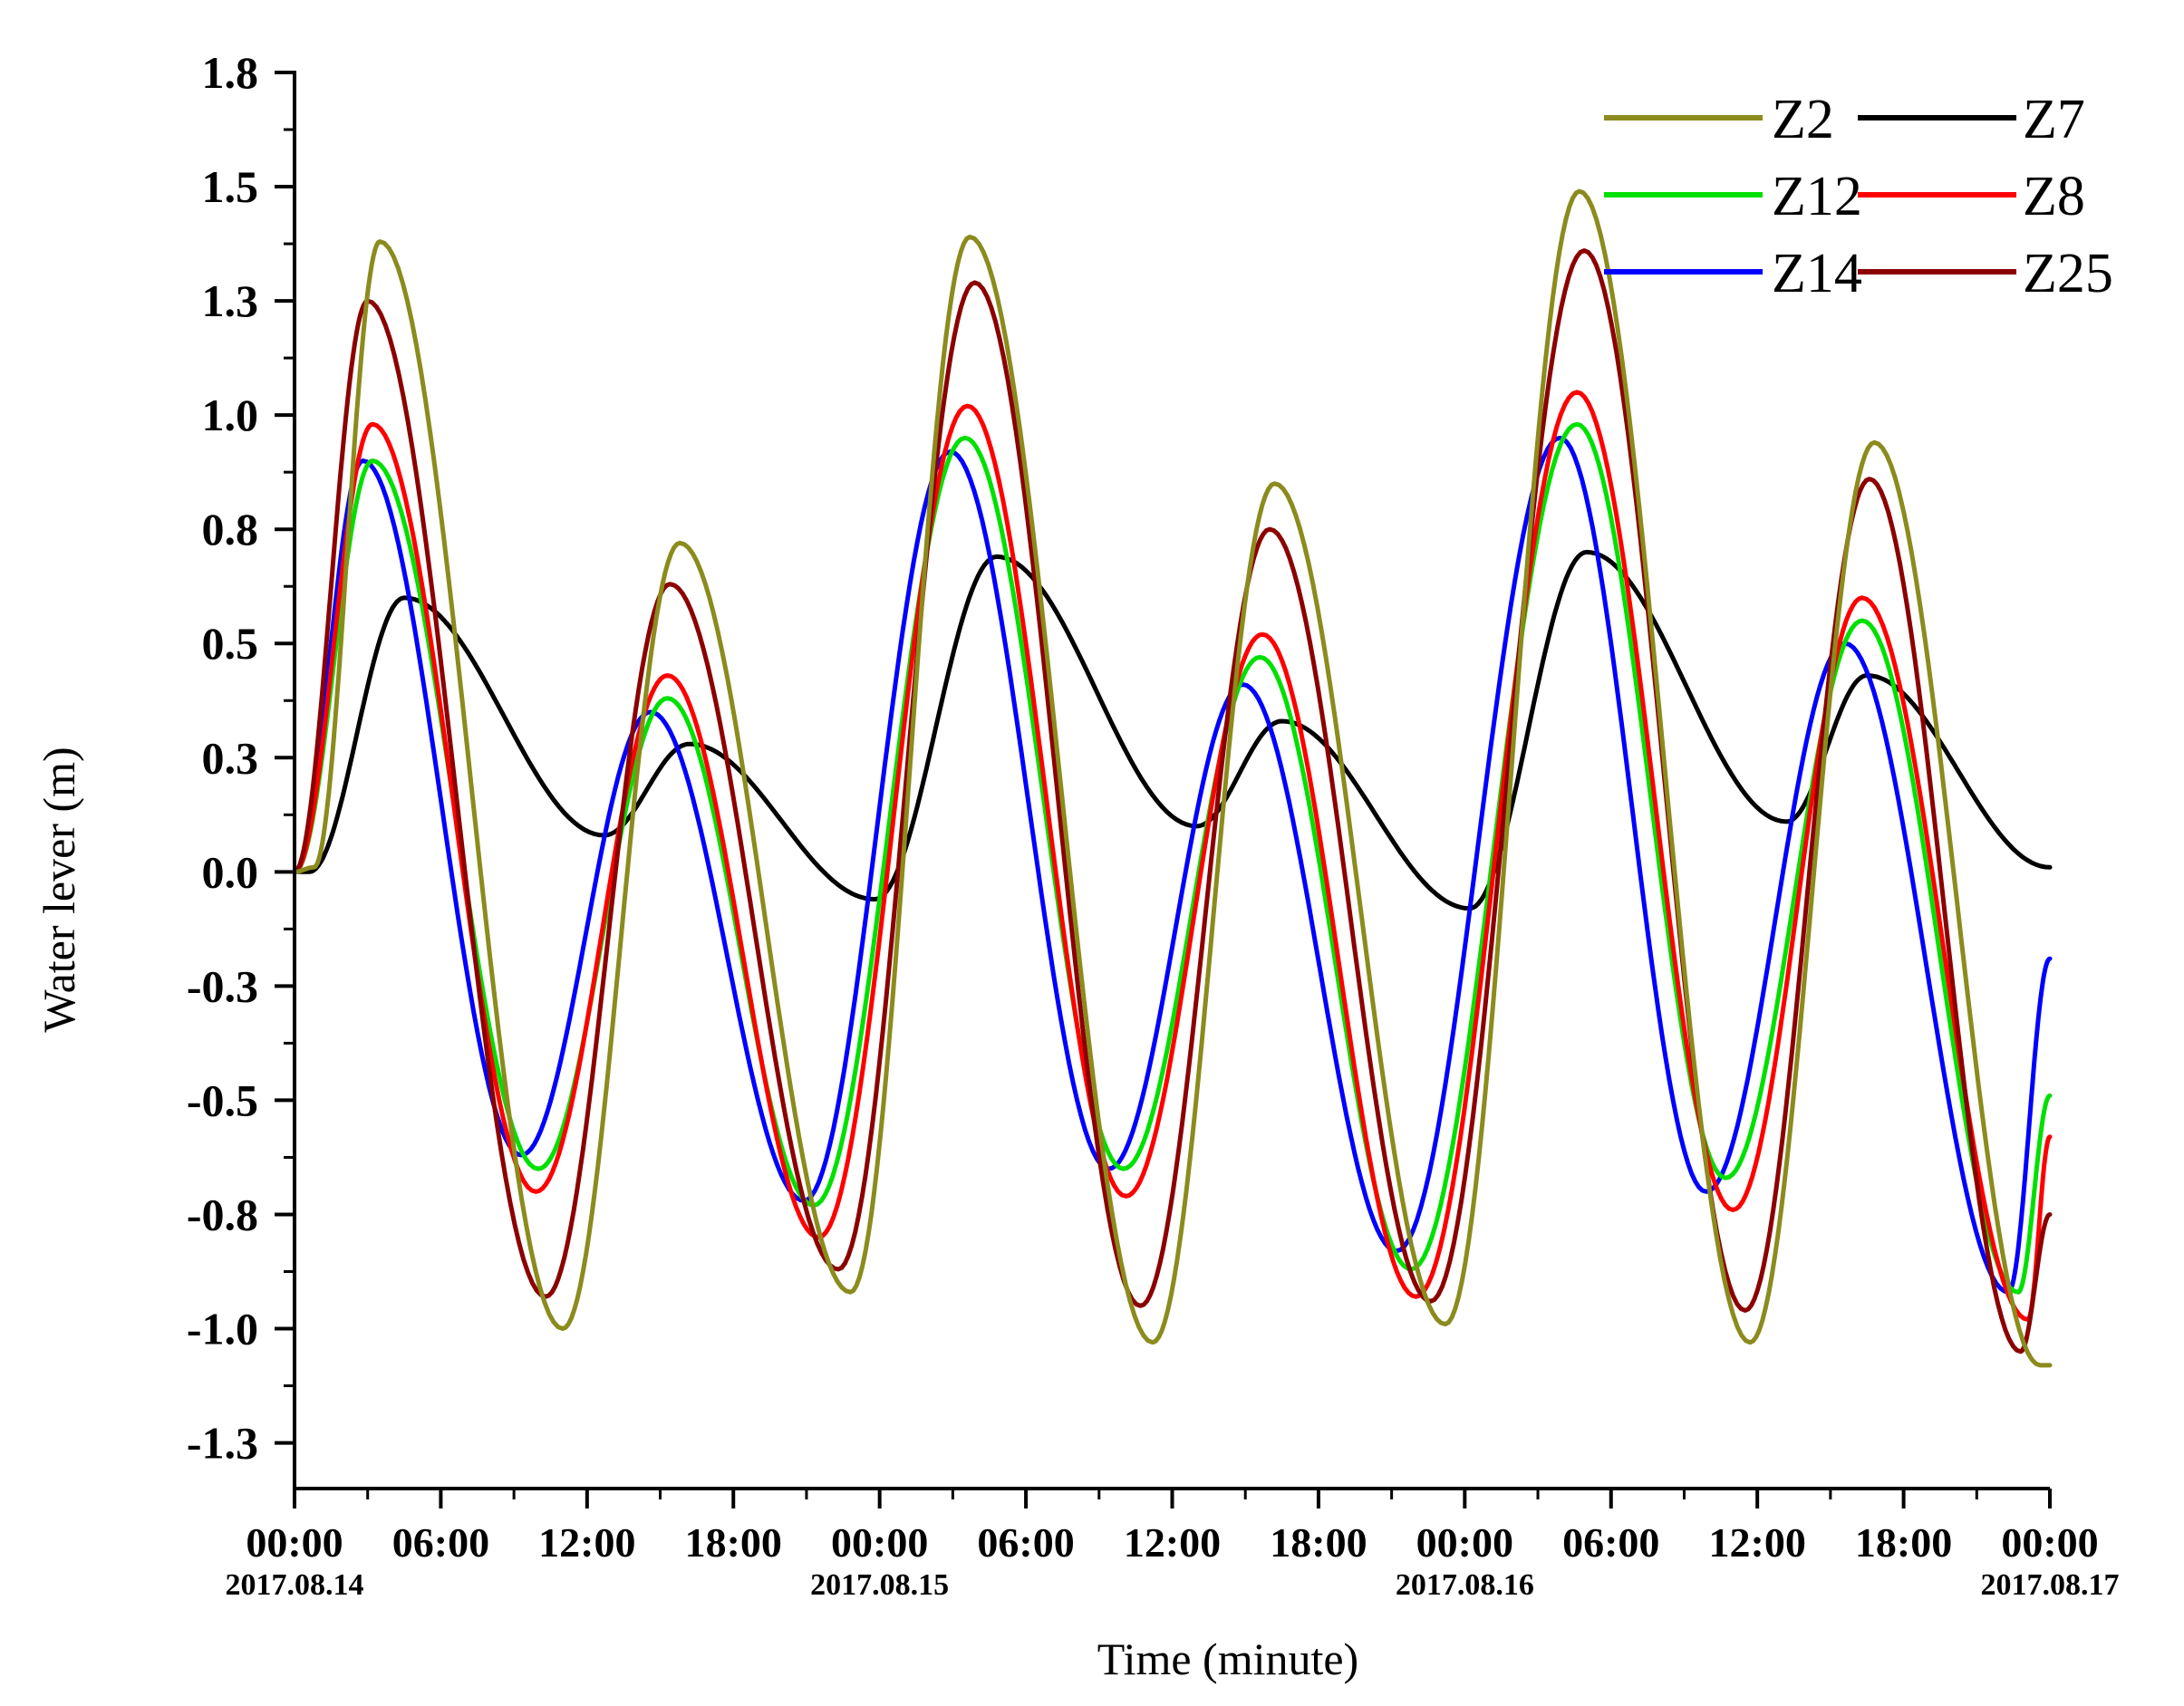  What do you see at coordinates (1228, 1659) in the screenshot?
I see `x-axis-label: Time (minute)` at bounding box center [1228, 1659].